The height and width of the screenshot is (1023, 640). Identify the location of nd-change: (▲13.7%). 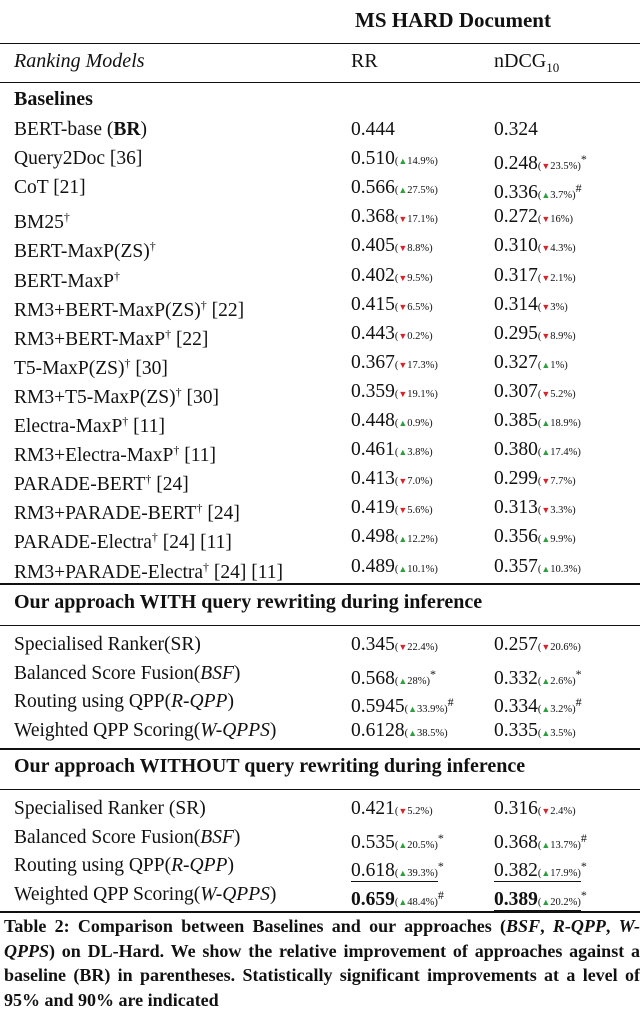
(559, 845).